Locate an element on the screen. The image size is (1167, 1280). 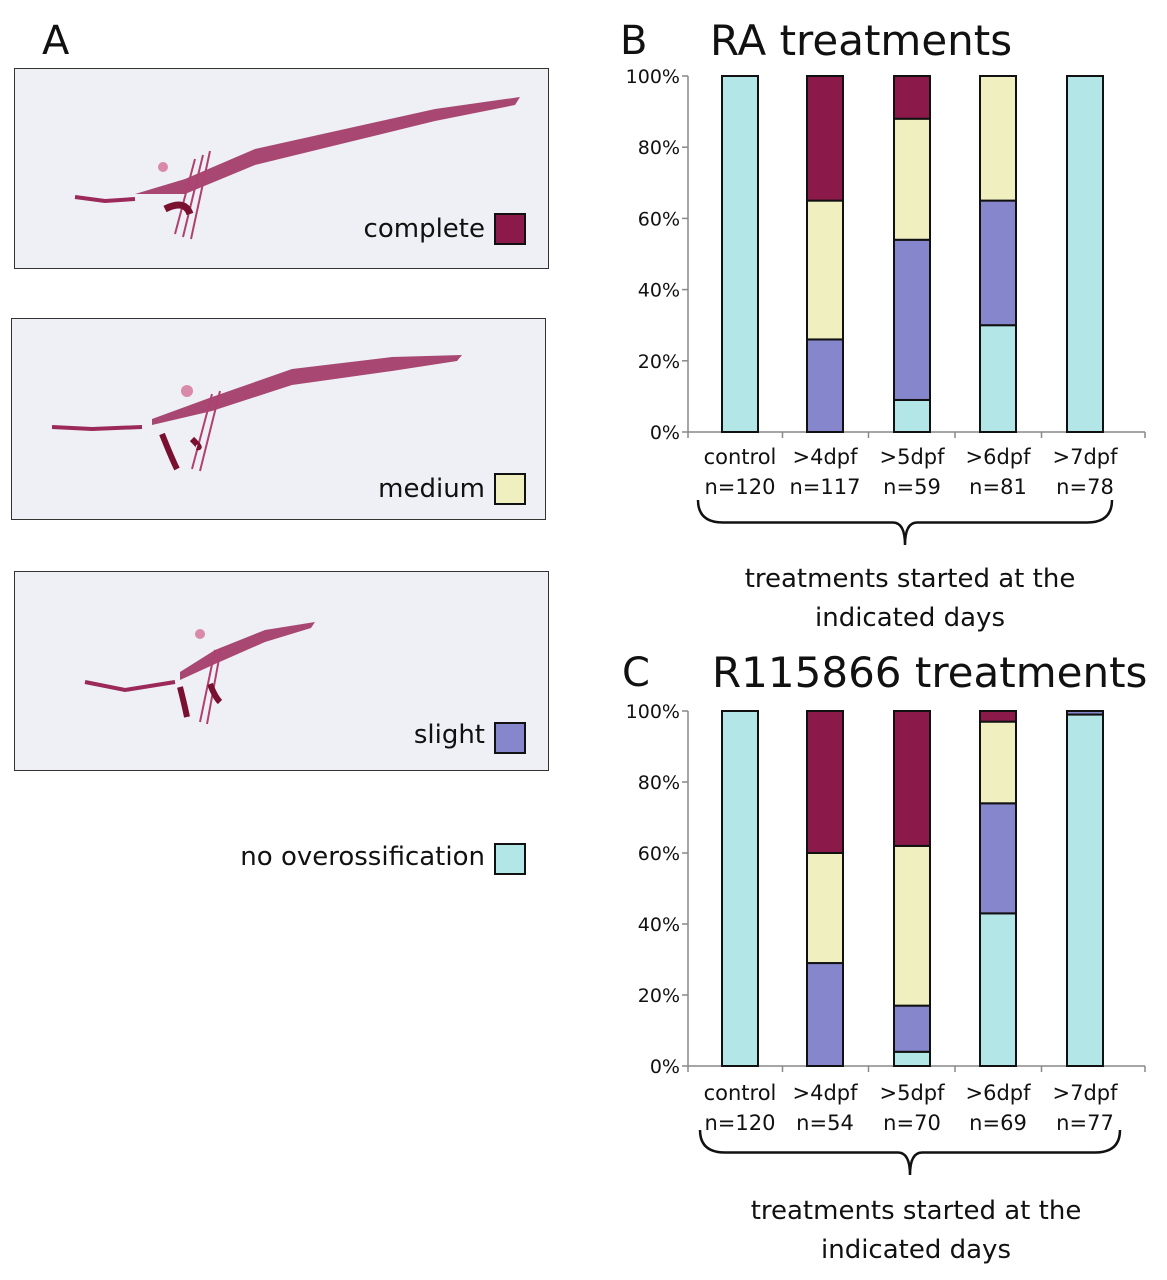
chart-c-y-tick-label: 0% is located at coordinates (665, 1067).